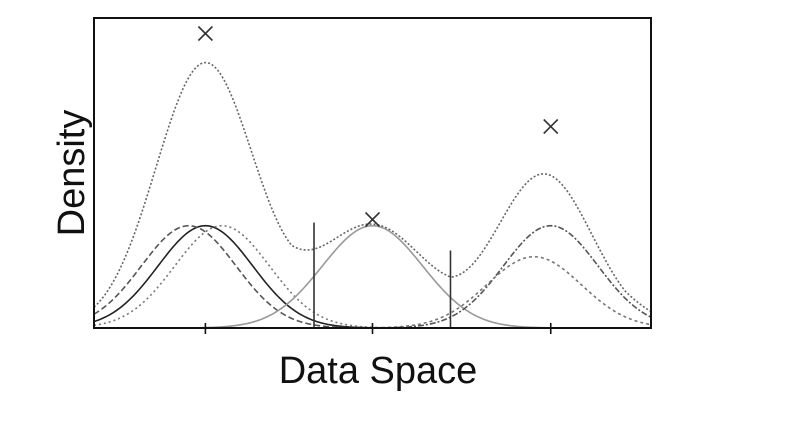  What do you see at coordinates (72, 173) in the screenshot?
I see `y-axis-label: Density` at bounding box center [72, 173].